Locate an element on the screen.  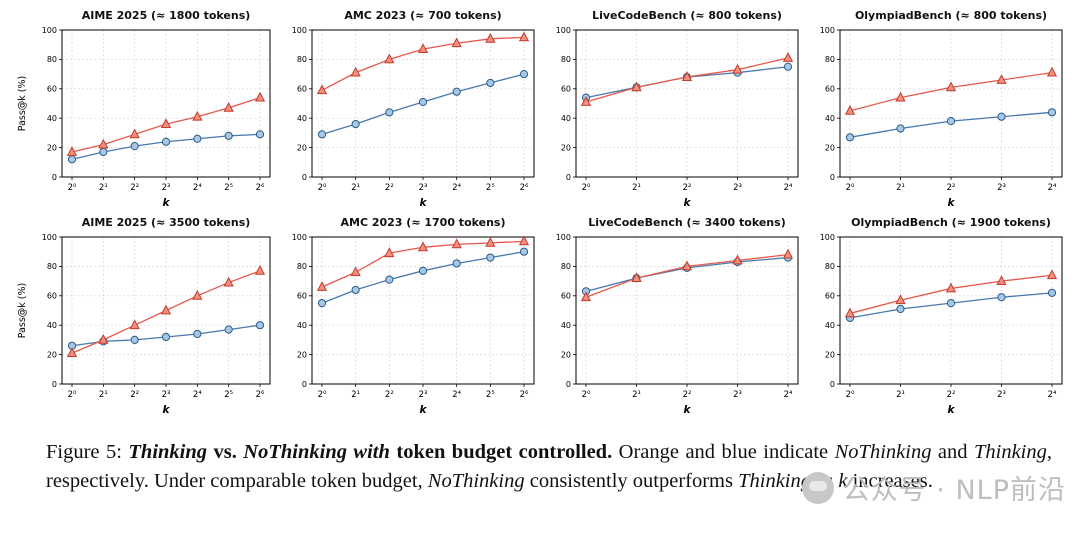
caption-segment: vs. is located at coordinates (225, 452).